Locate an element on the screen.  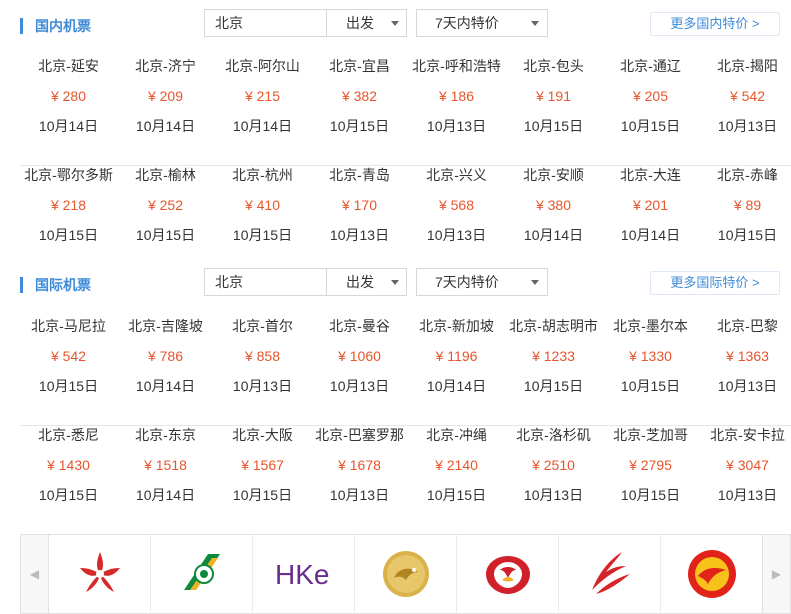
price: ¥ 215 is located at coordinates (262, 96).